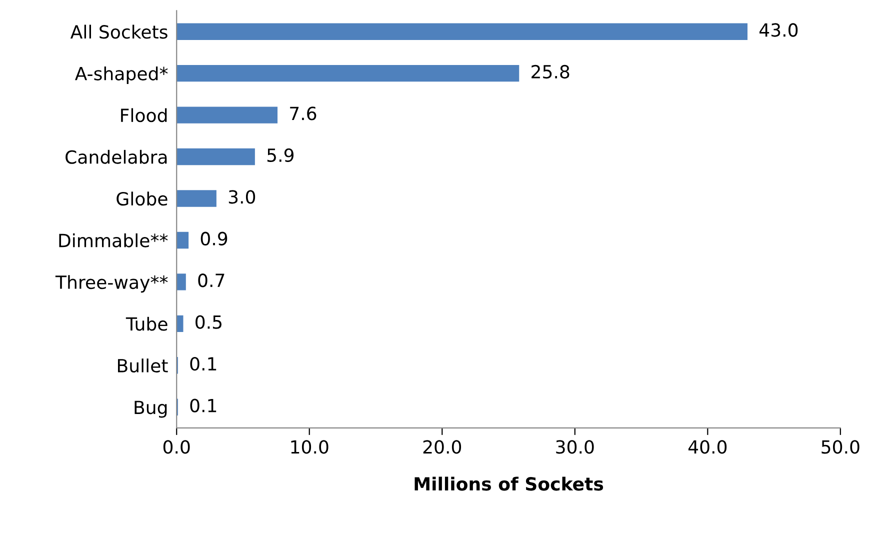 The height and width of the screenshot is (537, 870). I want to click on y-tick-label: Candelabra, so click(116, 157).